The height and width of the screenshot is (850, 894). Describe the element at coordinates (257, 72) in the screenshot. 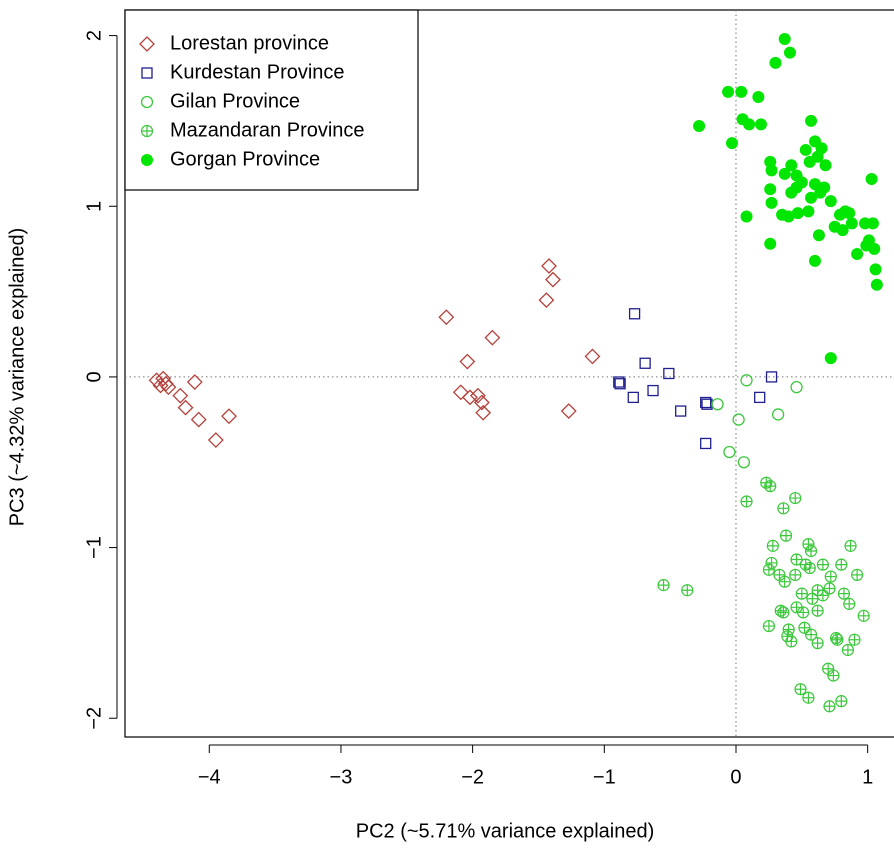

I see `legend-label: Kurdestan Province` at that location.